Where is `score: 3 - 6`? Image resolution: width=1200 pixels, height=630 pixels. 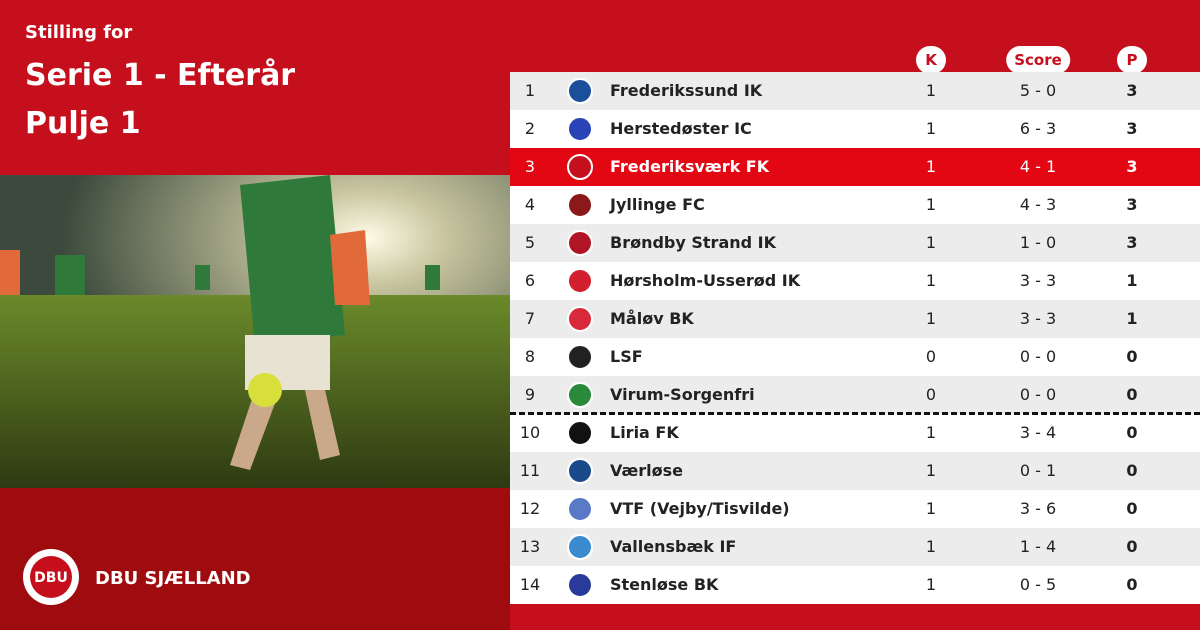 score: 3 - 6 is located at coordinates (1038, 508).